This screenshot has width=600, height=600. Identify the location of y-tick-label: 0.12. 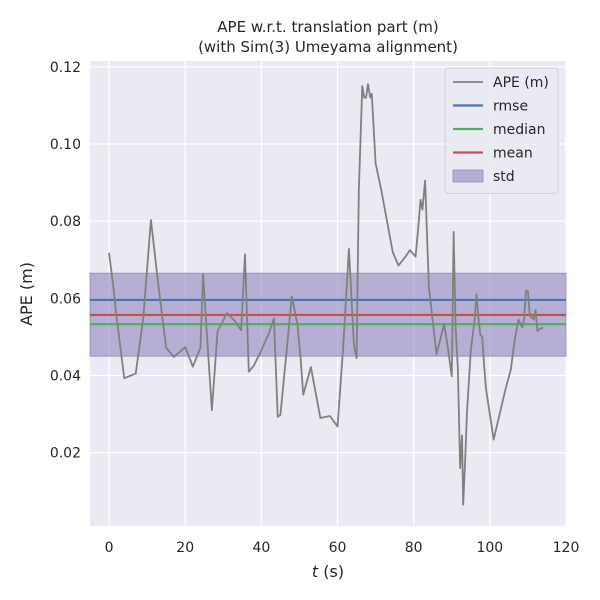
(65, 68).